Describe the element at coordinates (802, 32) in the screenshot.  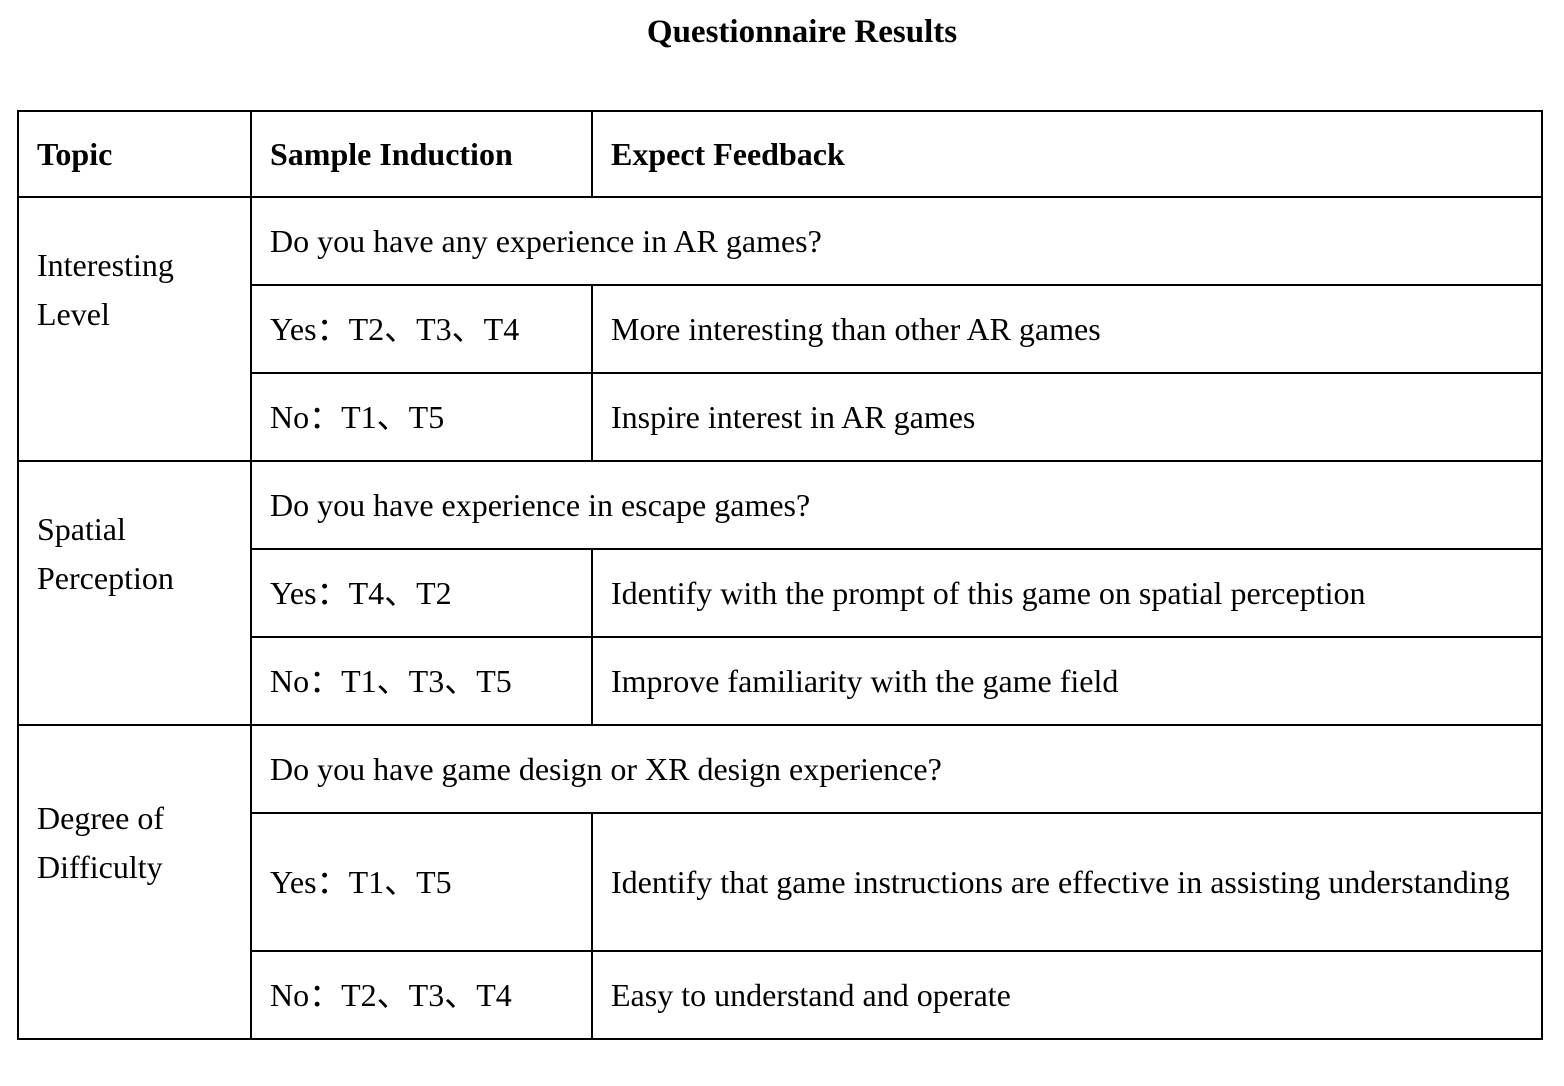
I see `page-title: Questionnaire Results` at that location.